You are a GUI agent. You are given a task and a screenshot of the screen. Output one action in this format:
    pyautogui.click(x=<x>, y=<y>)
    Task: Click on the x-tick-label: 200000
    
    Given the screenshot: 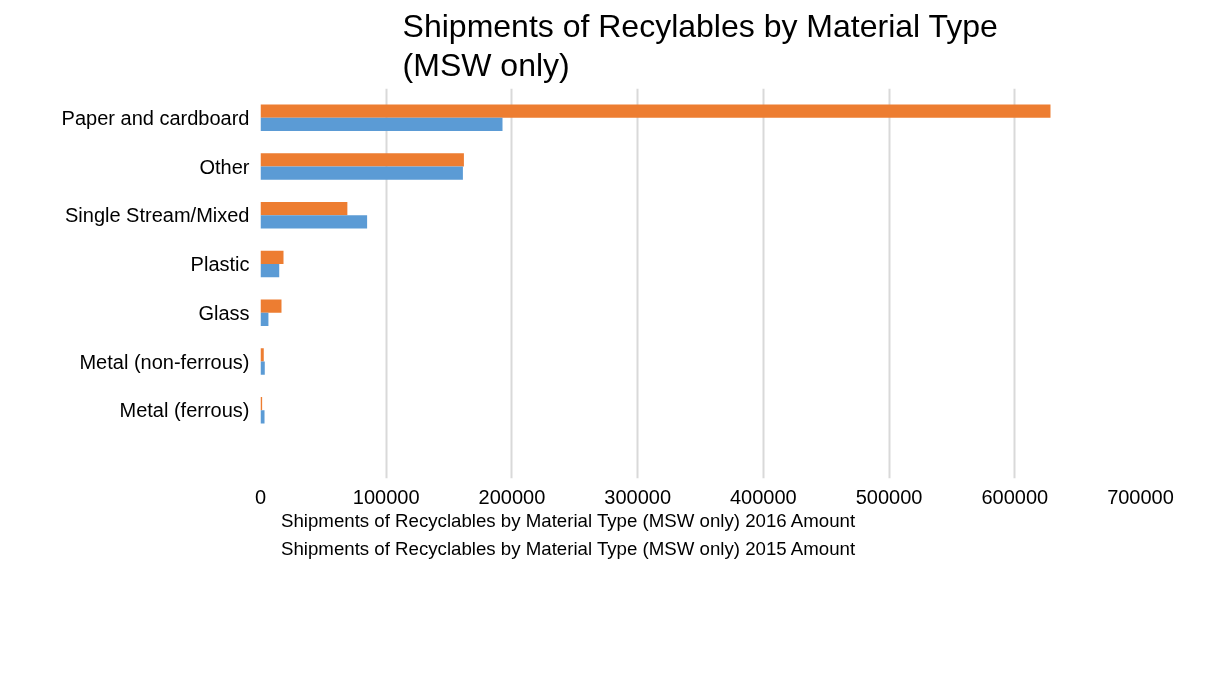 What is the action you would take?
    pyautogui.click(x=512, y=496)
    